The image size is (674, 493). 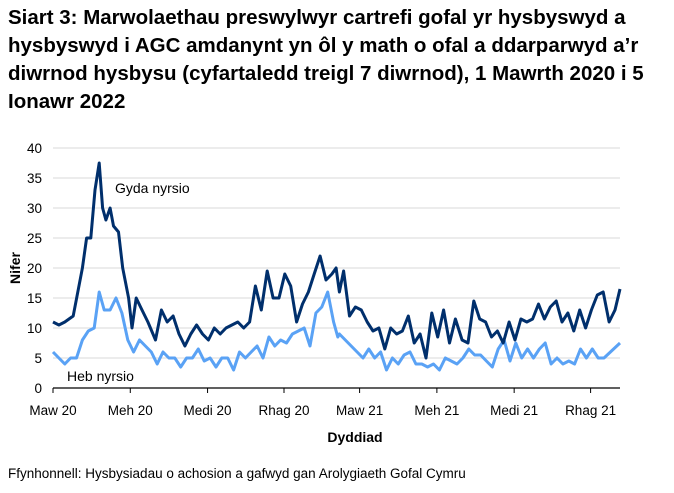 What do you see at coordinates (590, 410) in the screenshot?
I see `x-tick-label: Rhag 21` at bounding box center [590, 410].